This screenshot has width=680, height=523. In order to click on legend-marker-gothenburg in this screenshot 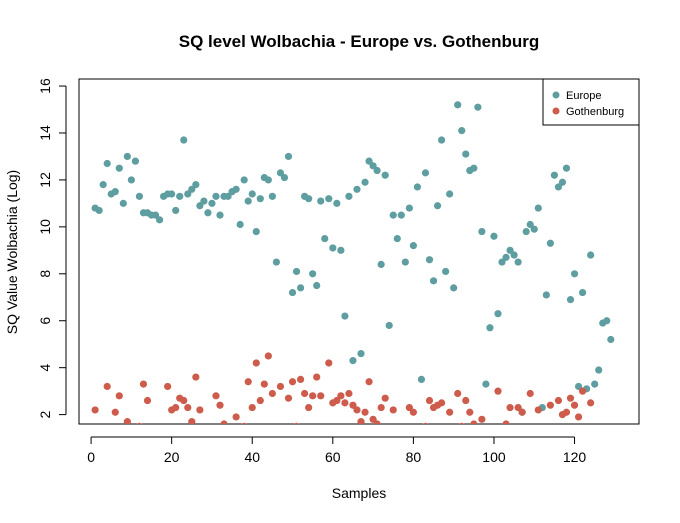, I will do `click(556, 111)`.